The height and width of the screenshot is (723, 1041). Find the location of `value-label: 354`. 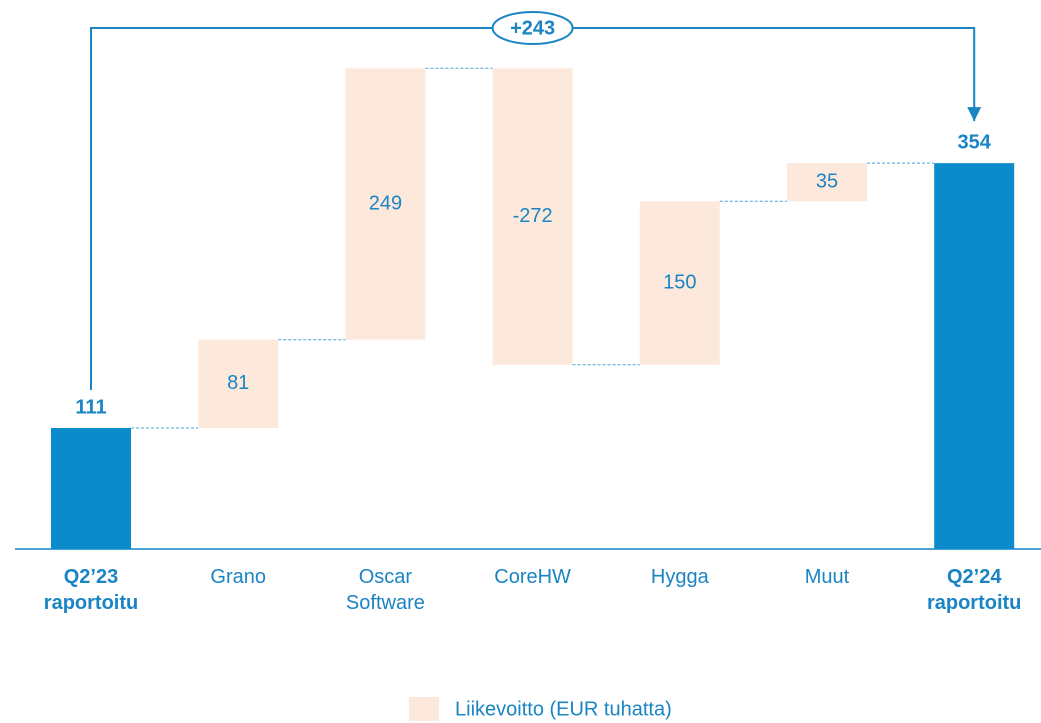

value-label: 354 is located at coordinates (975, 142).